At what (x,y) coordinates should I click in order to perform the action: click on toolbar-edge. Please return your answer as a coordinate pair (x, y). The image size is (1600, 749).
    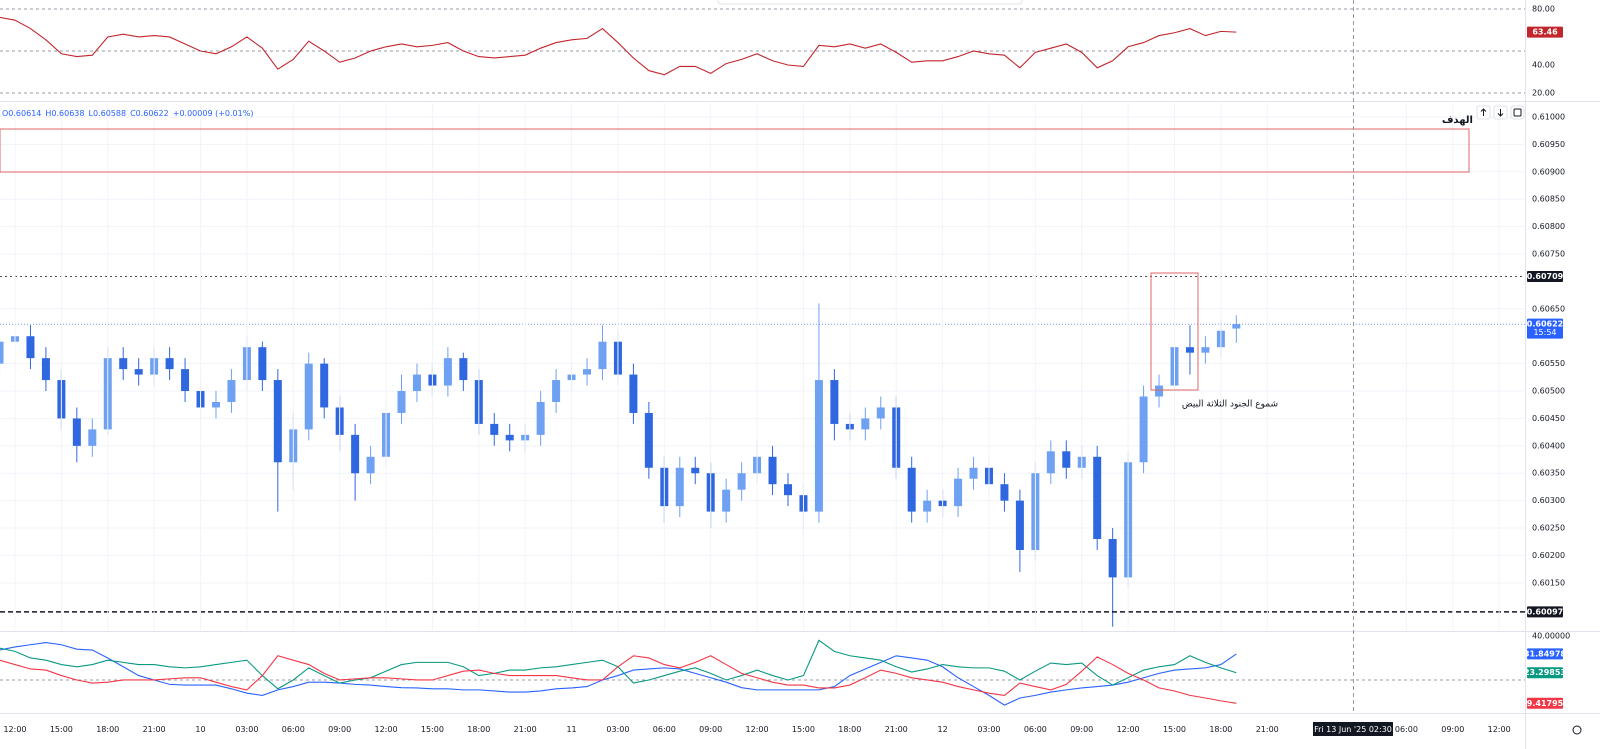
    Looking at the image, I should click on (870, 2).